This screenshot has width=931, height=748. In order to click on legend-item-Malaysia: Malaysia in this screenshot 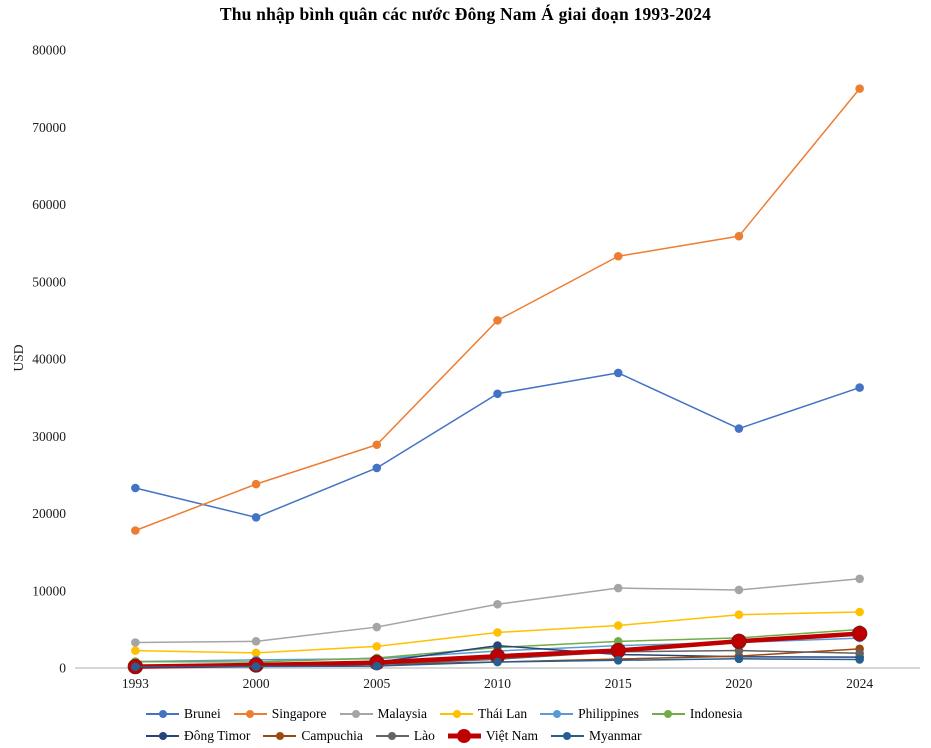, I will do `click(383, 714)`.